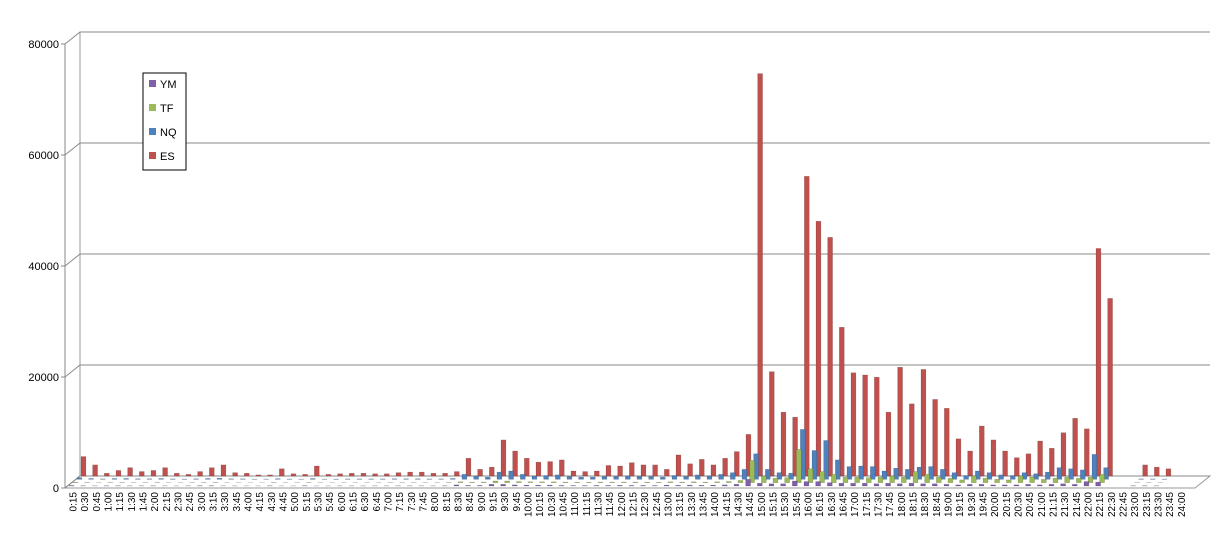  What do you see at coordinates (152, 107) in the screenshot?
I see `legend-swatch` at bounding box center [152, 107].